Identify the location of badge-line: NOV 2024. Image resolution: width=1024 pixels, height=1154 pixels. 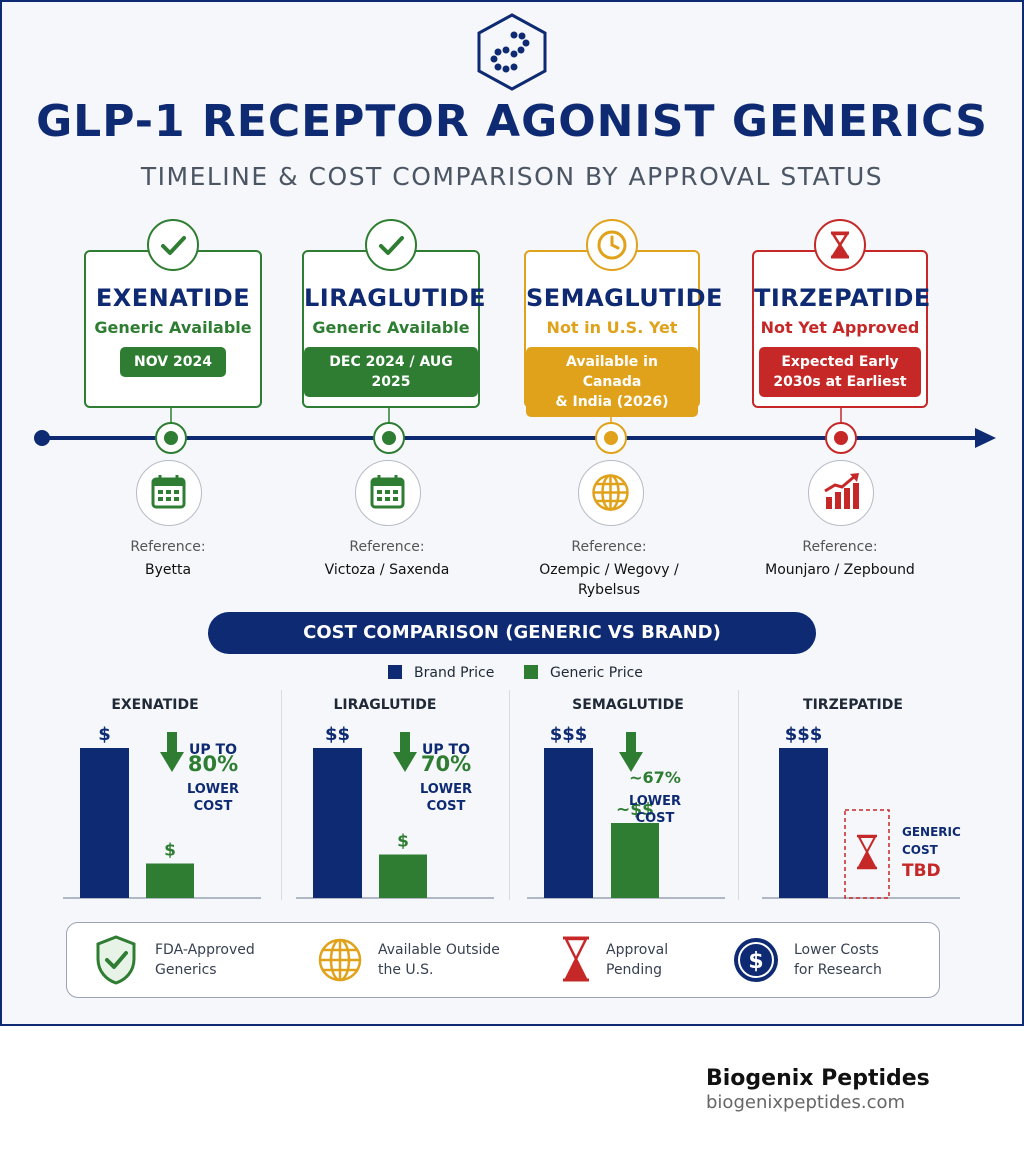
(173, 362).